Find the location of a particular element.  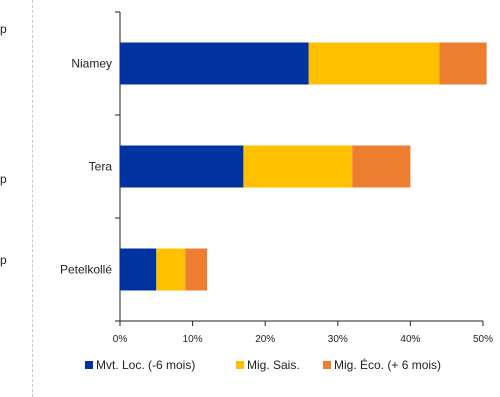

y-tick-label: Niamey is located at coordinates (91, 64).